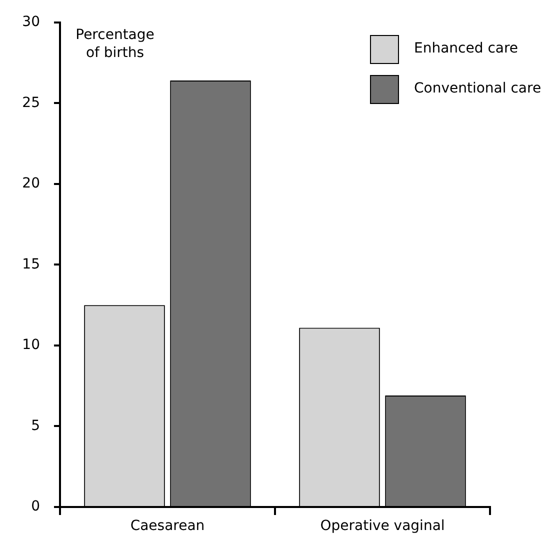  I want to click on x-tick-label: Caesarean, so click(167, 526).